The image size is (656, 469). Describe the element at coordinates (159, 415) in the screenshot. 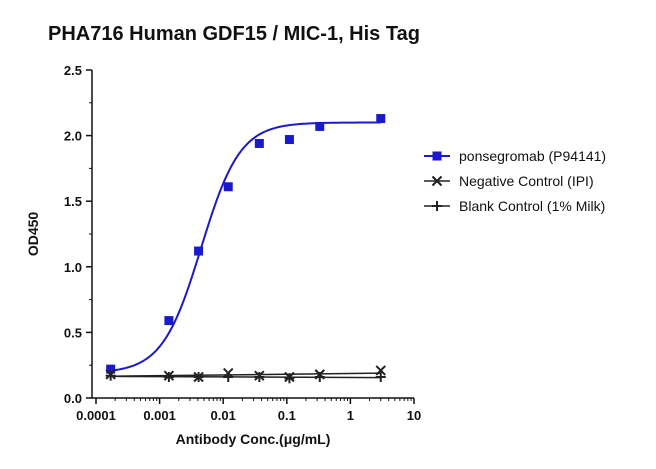

I see `x-tick-label: 0.001` at that location.